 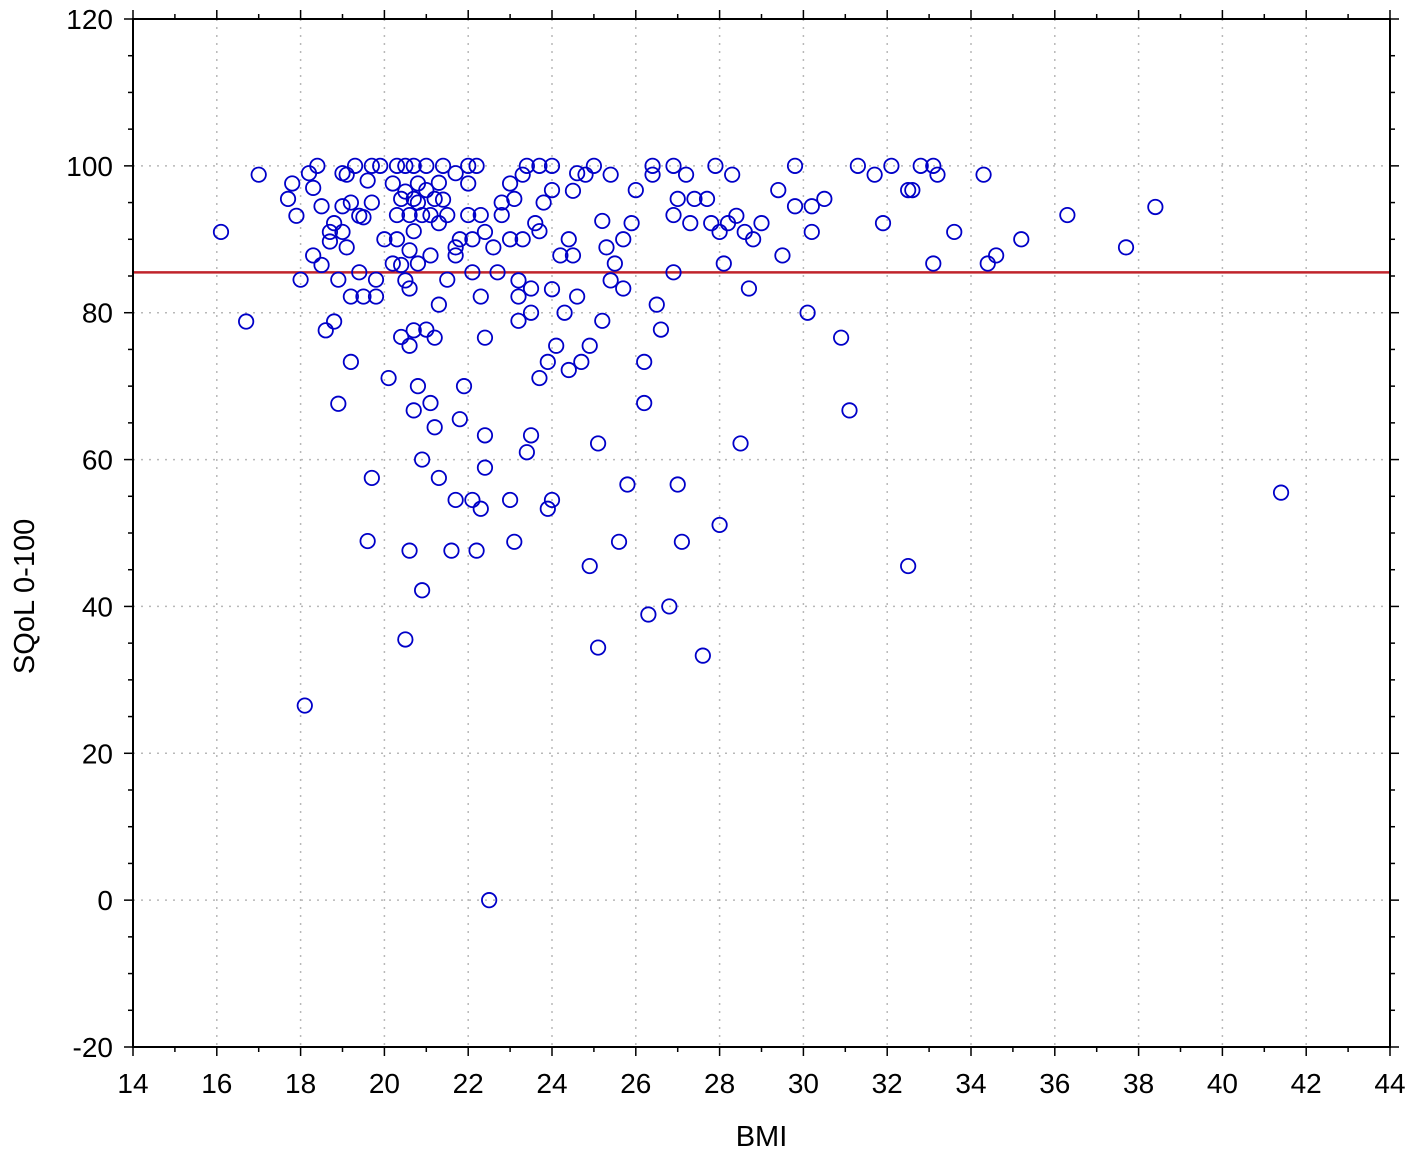 What do you see at coordinates (551, 1083) in the screenshot?
I see `x-tick-label: 24` at bounding box center [551, 1083].